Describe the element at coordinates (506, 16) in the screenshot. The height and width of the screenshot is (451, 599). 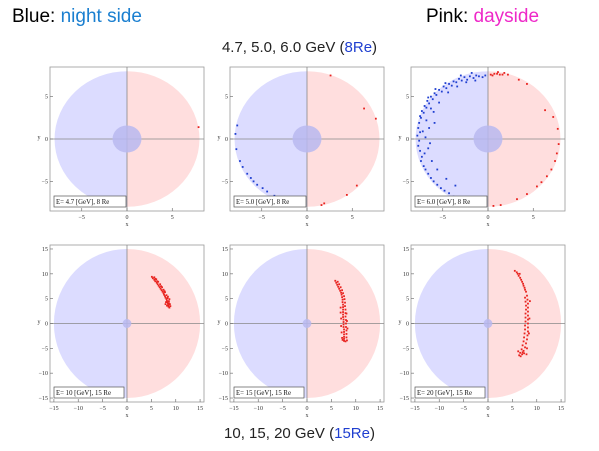
I see `dayside-legend-value: dayside` at that location.